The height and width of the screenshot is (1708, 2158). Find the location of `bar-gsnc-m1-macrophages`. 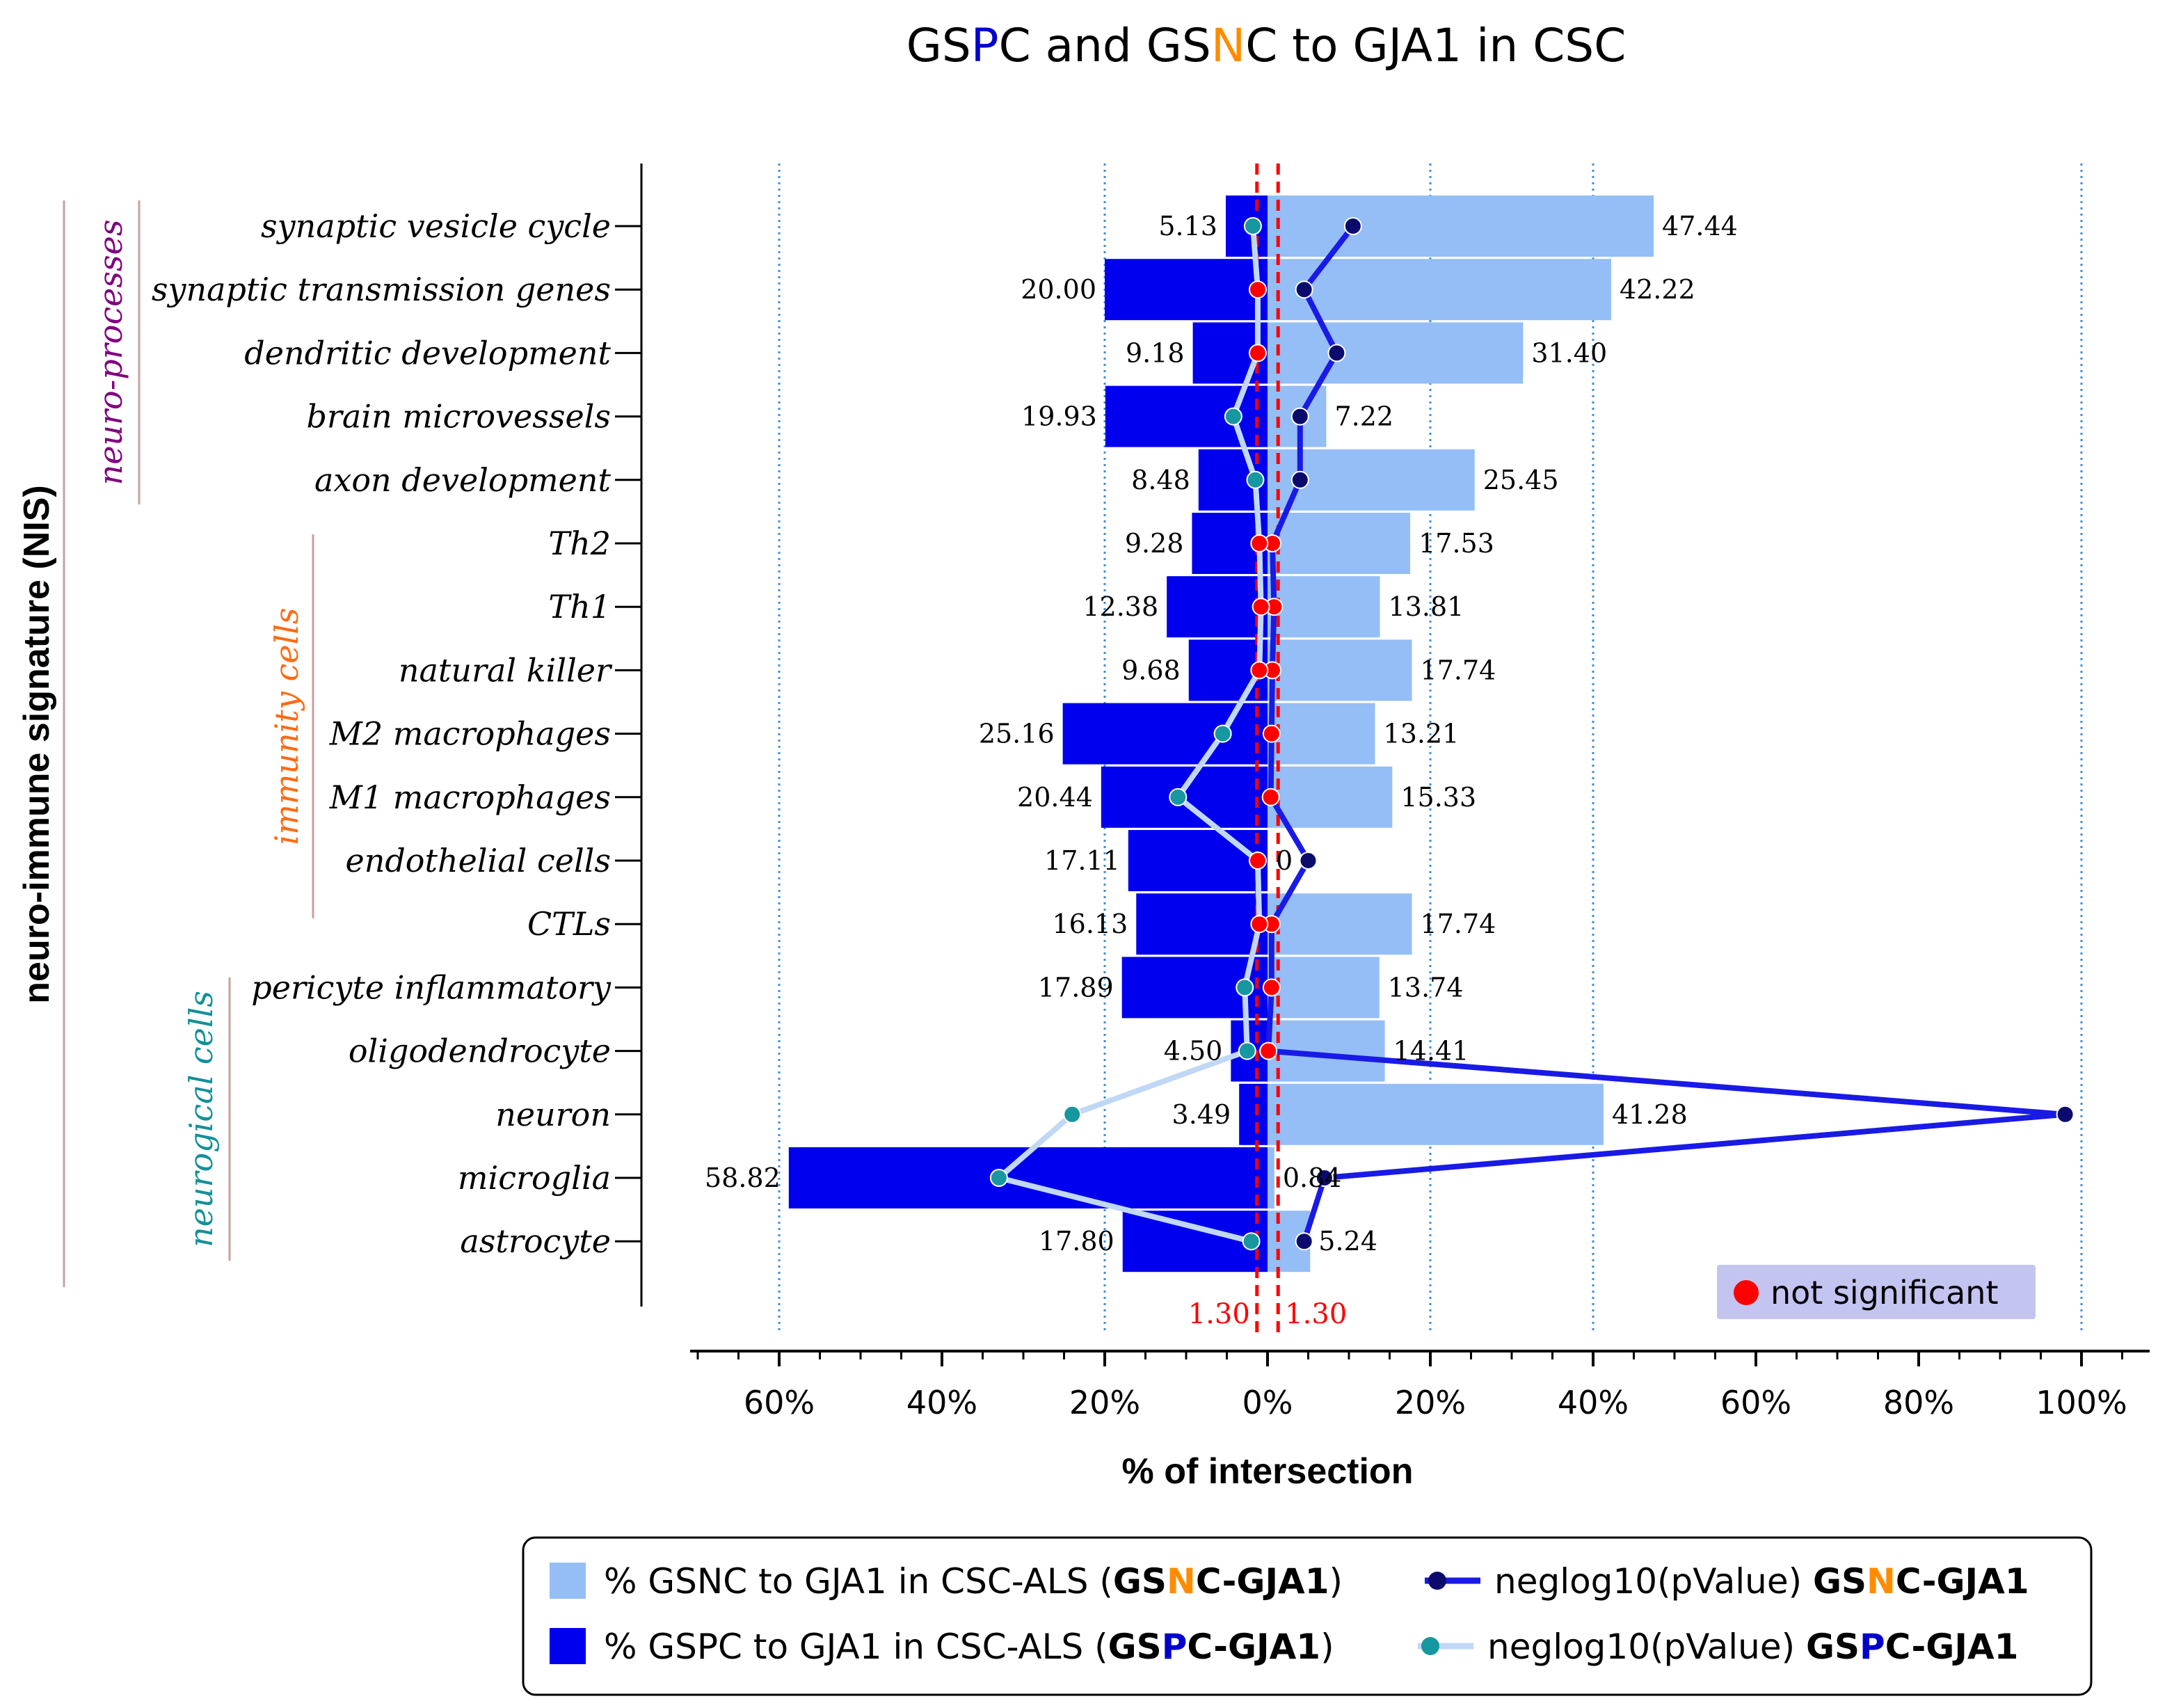

bar-gsnc-m1-macrophages is located at coordinates (1330, 797).